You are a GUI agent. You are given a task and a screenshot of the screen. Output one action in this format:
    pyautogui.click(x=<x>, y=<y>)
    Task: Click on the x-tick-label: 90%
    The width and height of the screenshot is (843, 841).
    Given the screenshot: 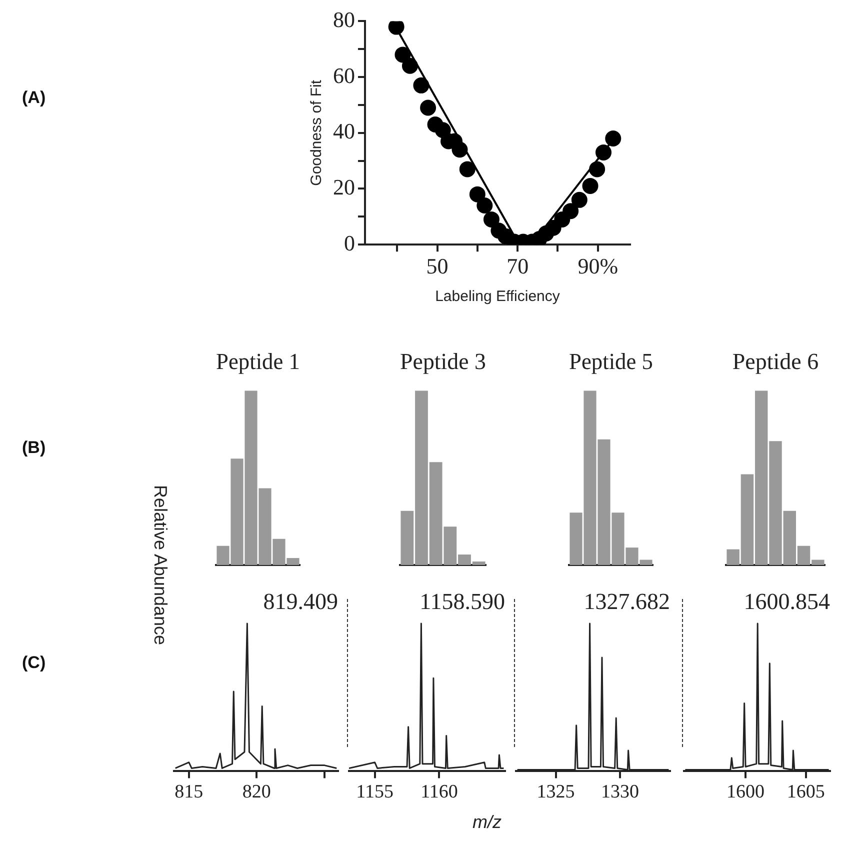 What is the action you would take?
    pyautogui.click(x=598, y=266)
    